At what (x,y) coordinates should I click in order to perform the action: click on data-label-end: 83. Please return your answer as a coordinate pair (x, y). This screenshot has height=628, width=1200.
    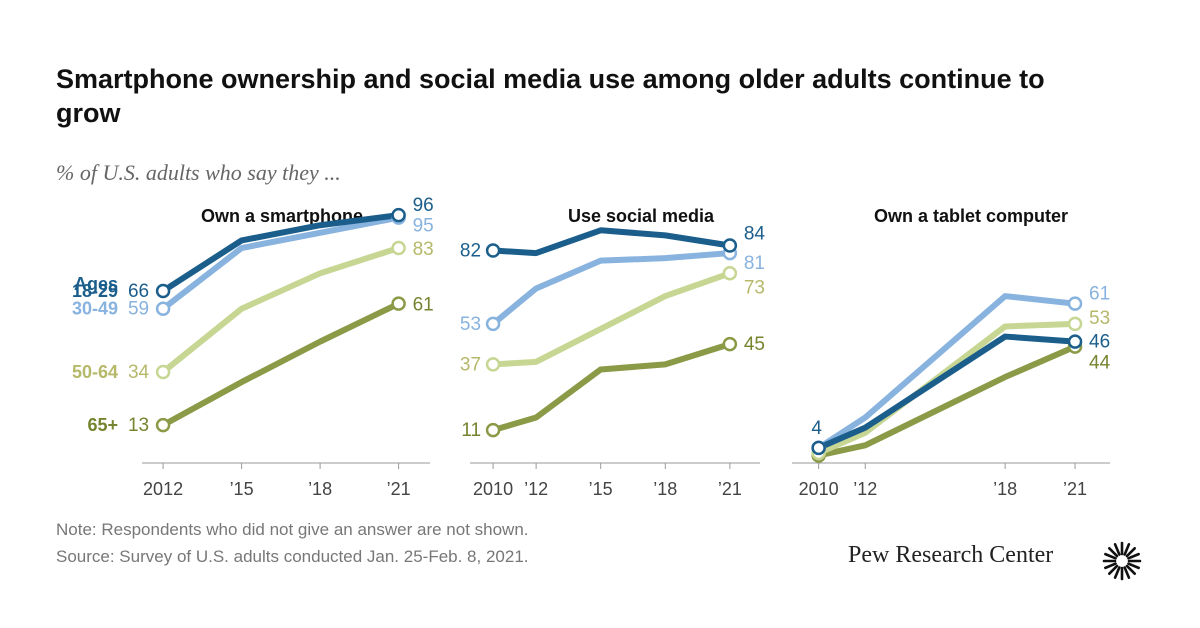
    Looking at the image, I should click on (423, 249).